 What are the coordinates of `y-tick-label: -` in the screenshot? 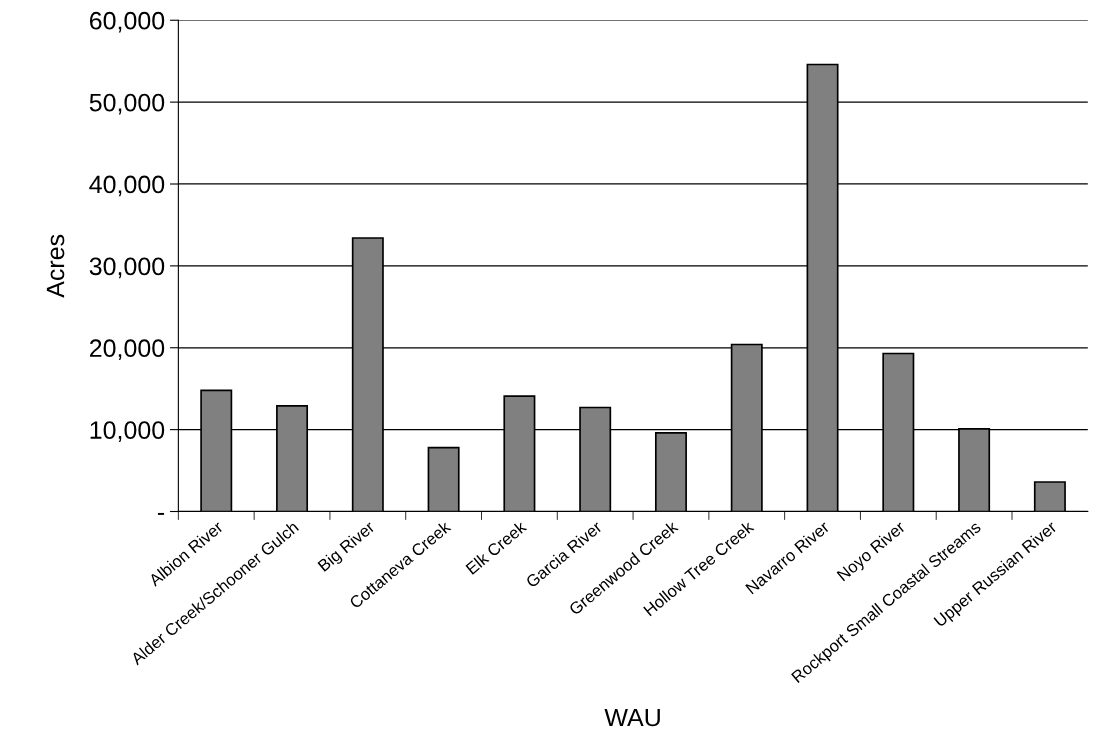 It's located at (161, 513).